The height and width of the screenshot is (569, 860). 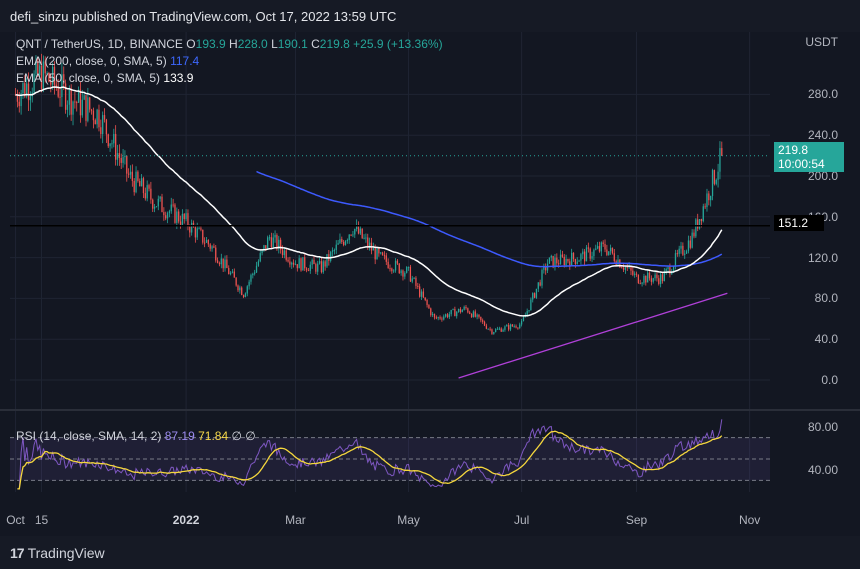 What do you see at coordinates (370, 454) in the screenshot?
I see `rsi-line` at bounding box center [370, 454].